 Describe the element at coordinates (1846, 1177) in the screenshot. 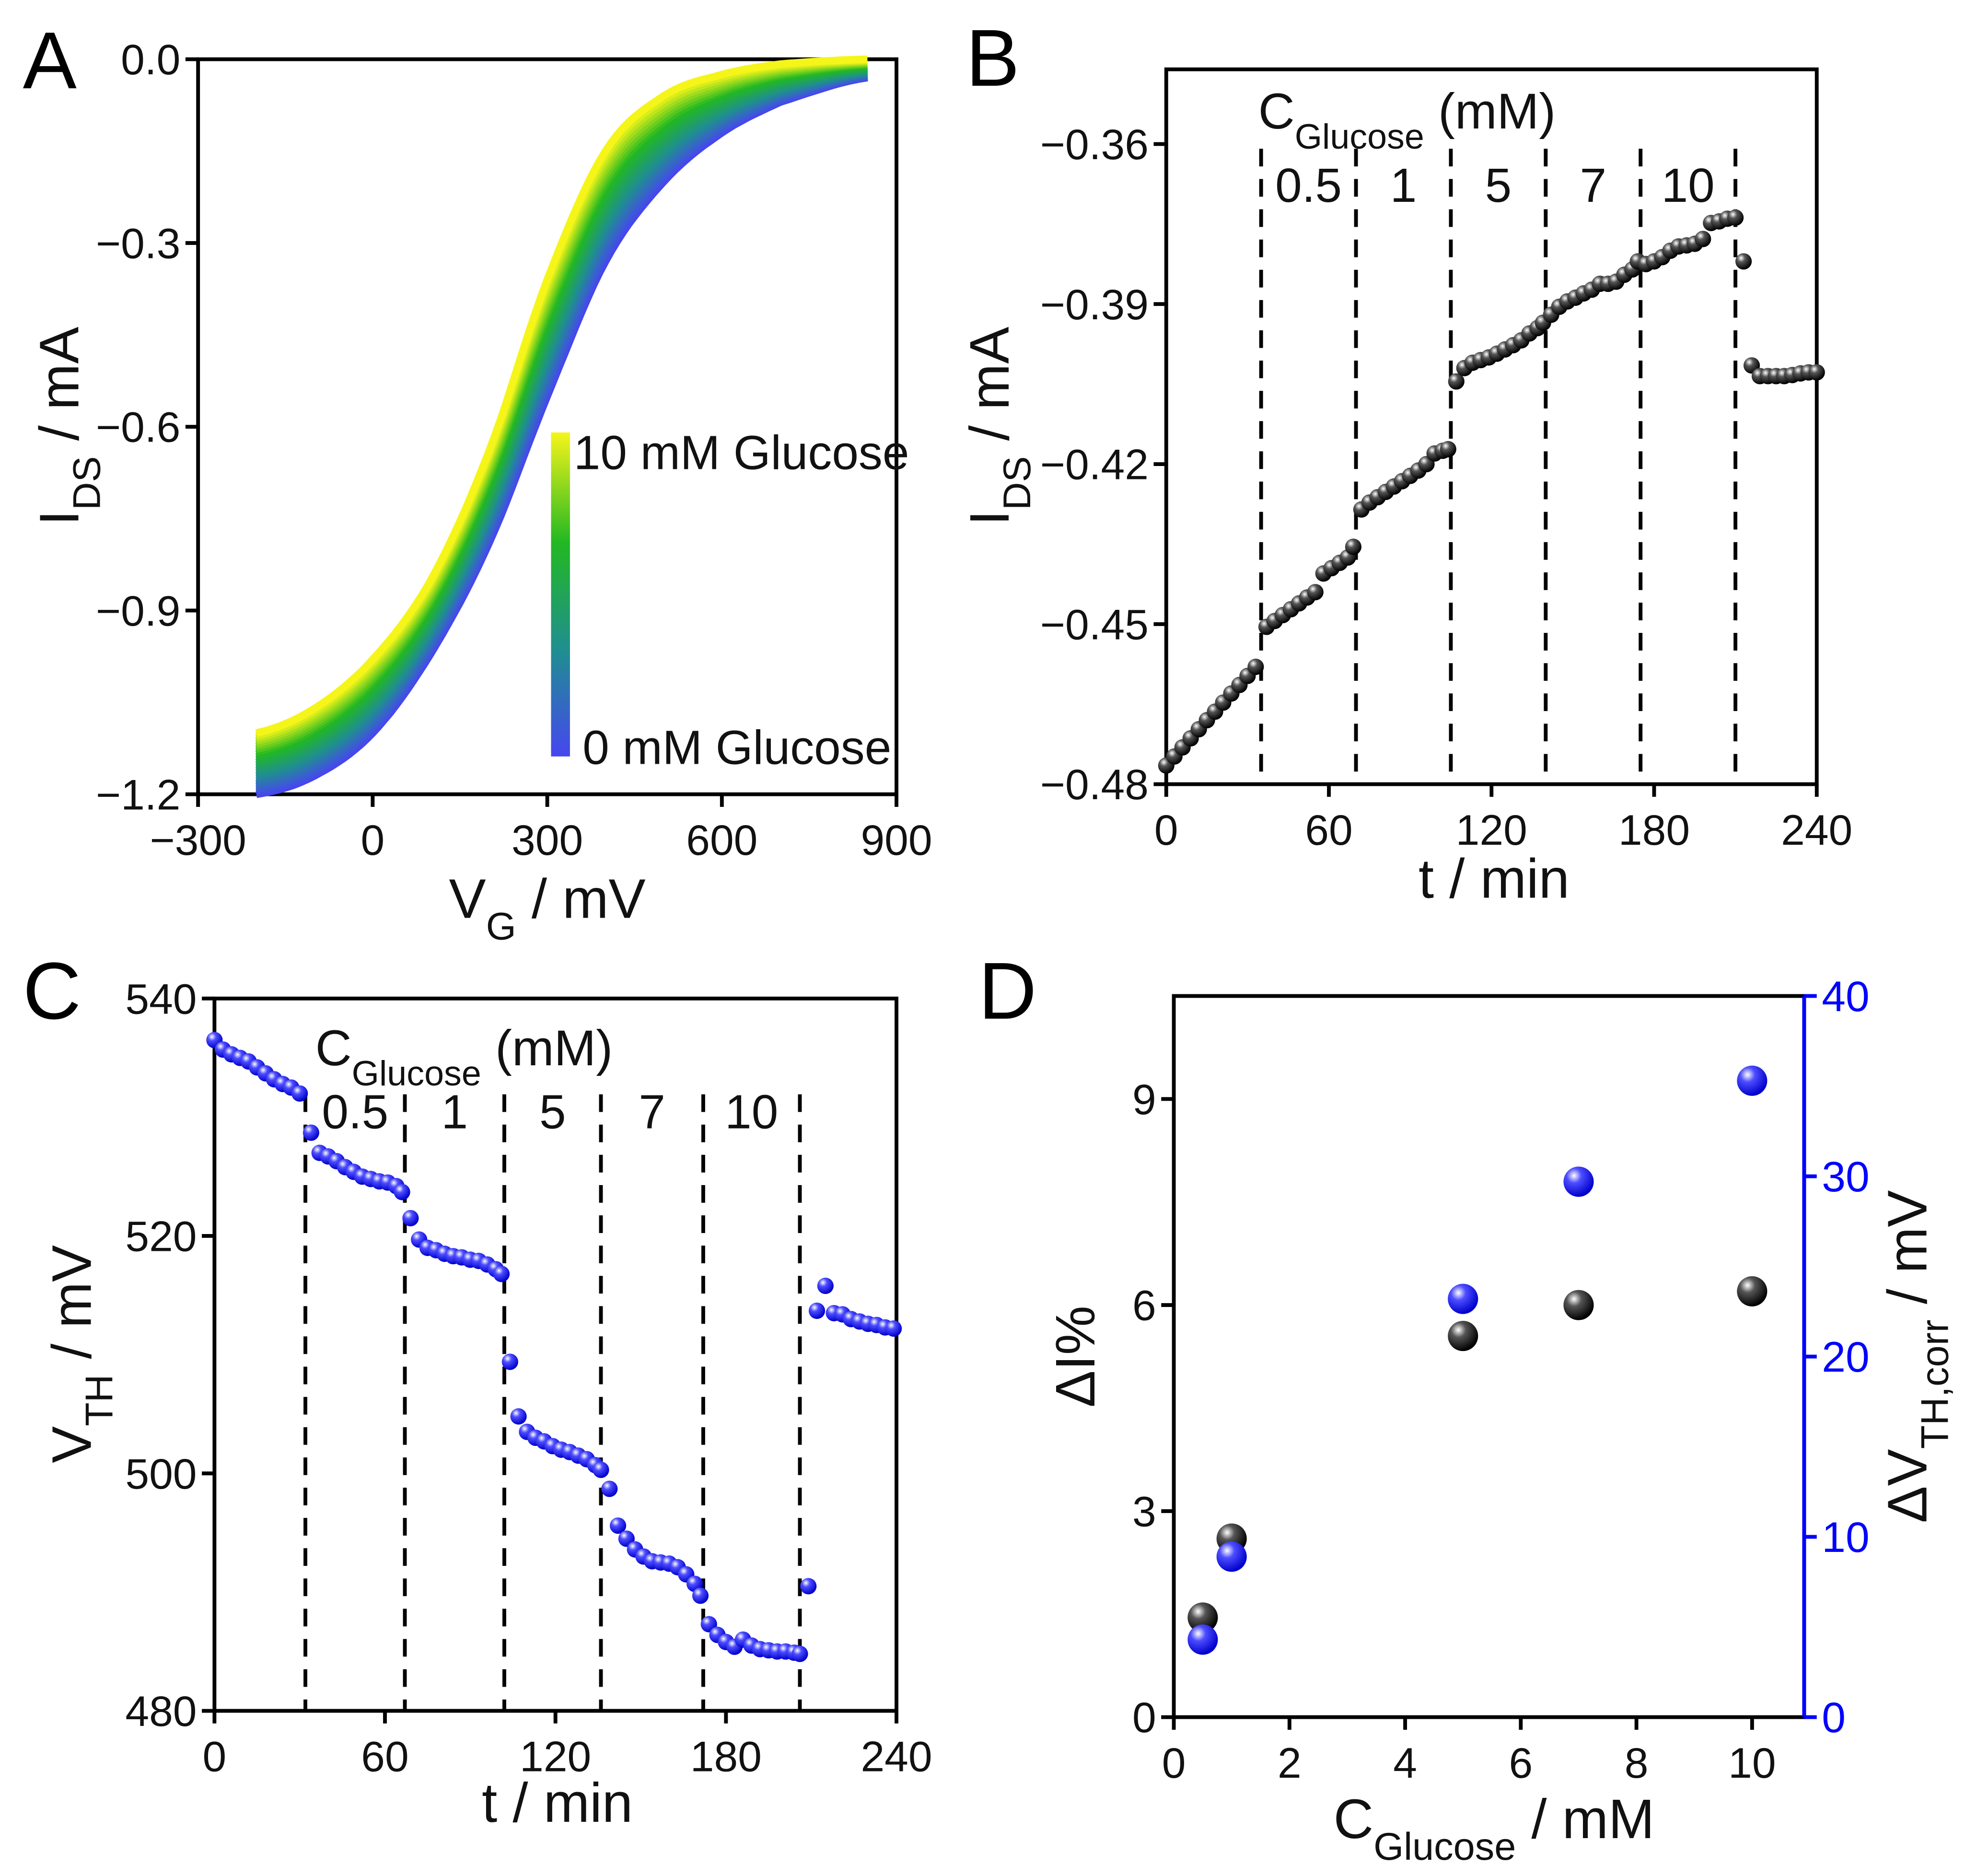

I see `y2-tick-label: 30` at that location.